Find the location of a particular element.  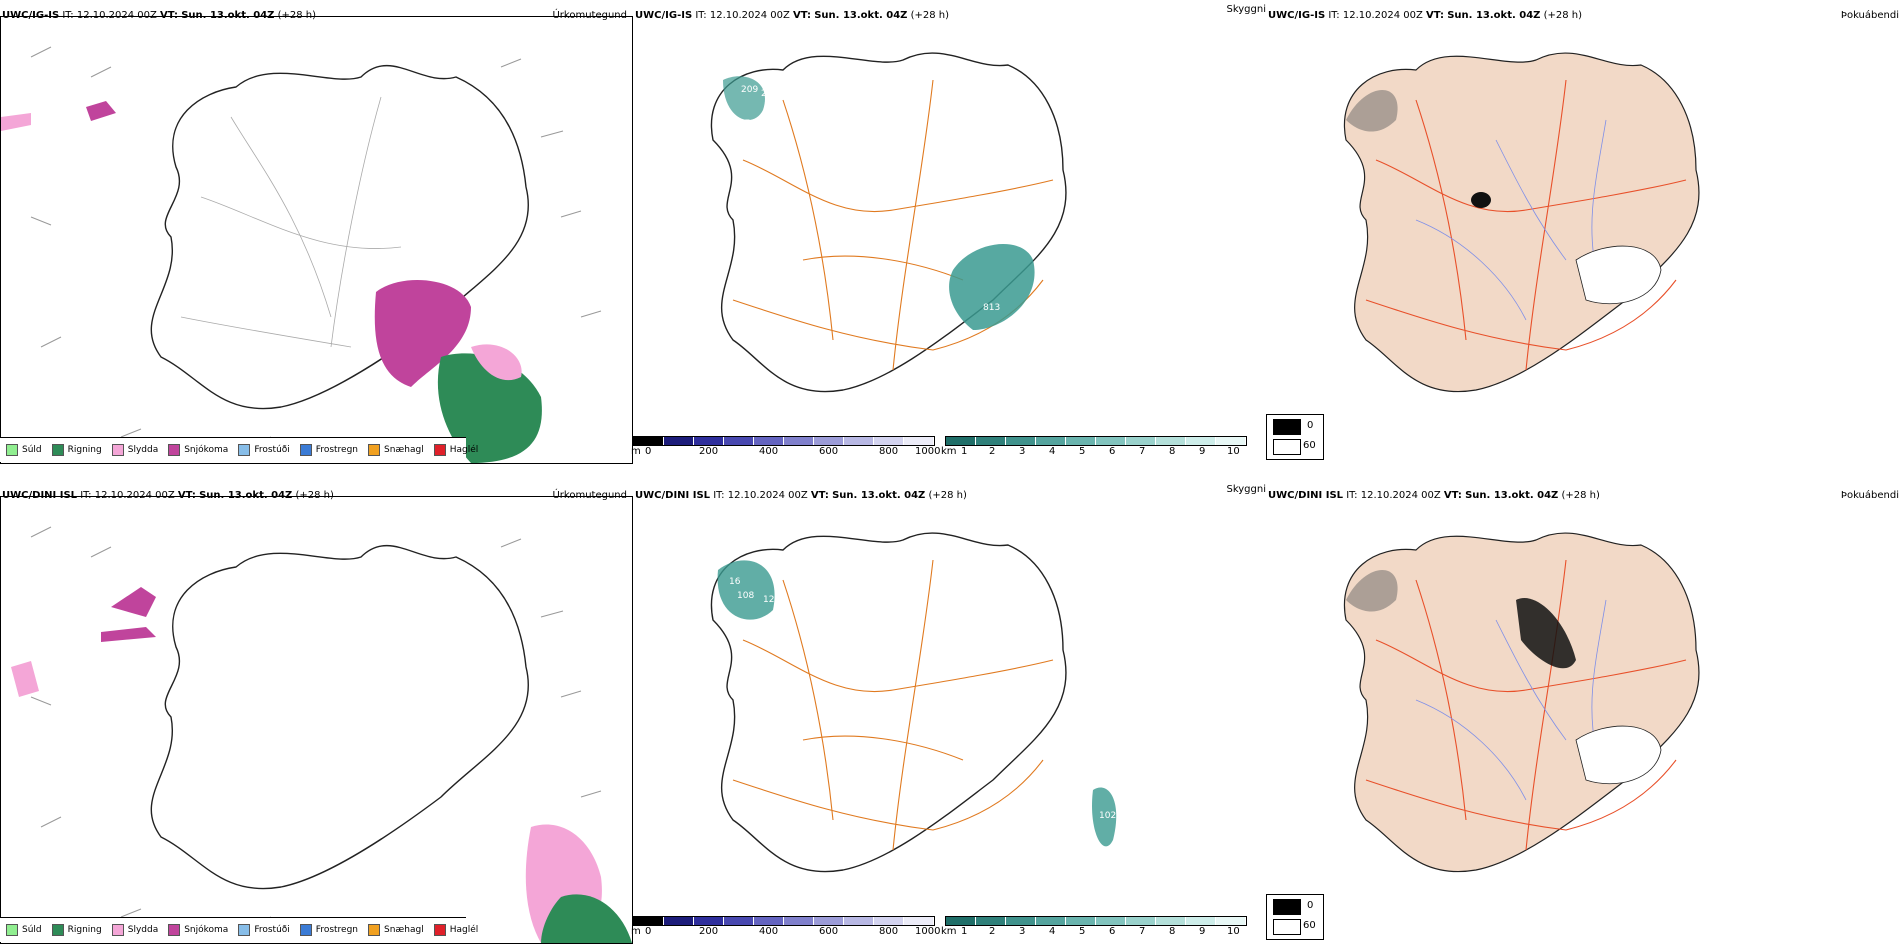

snow-area-nw is located at coordinates (128, 614).